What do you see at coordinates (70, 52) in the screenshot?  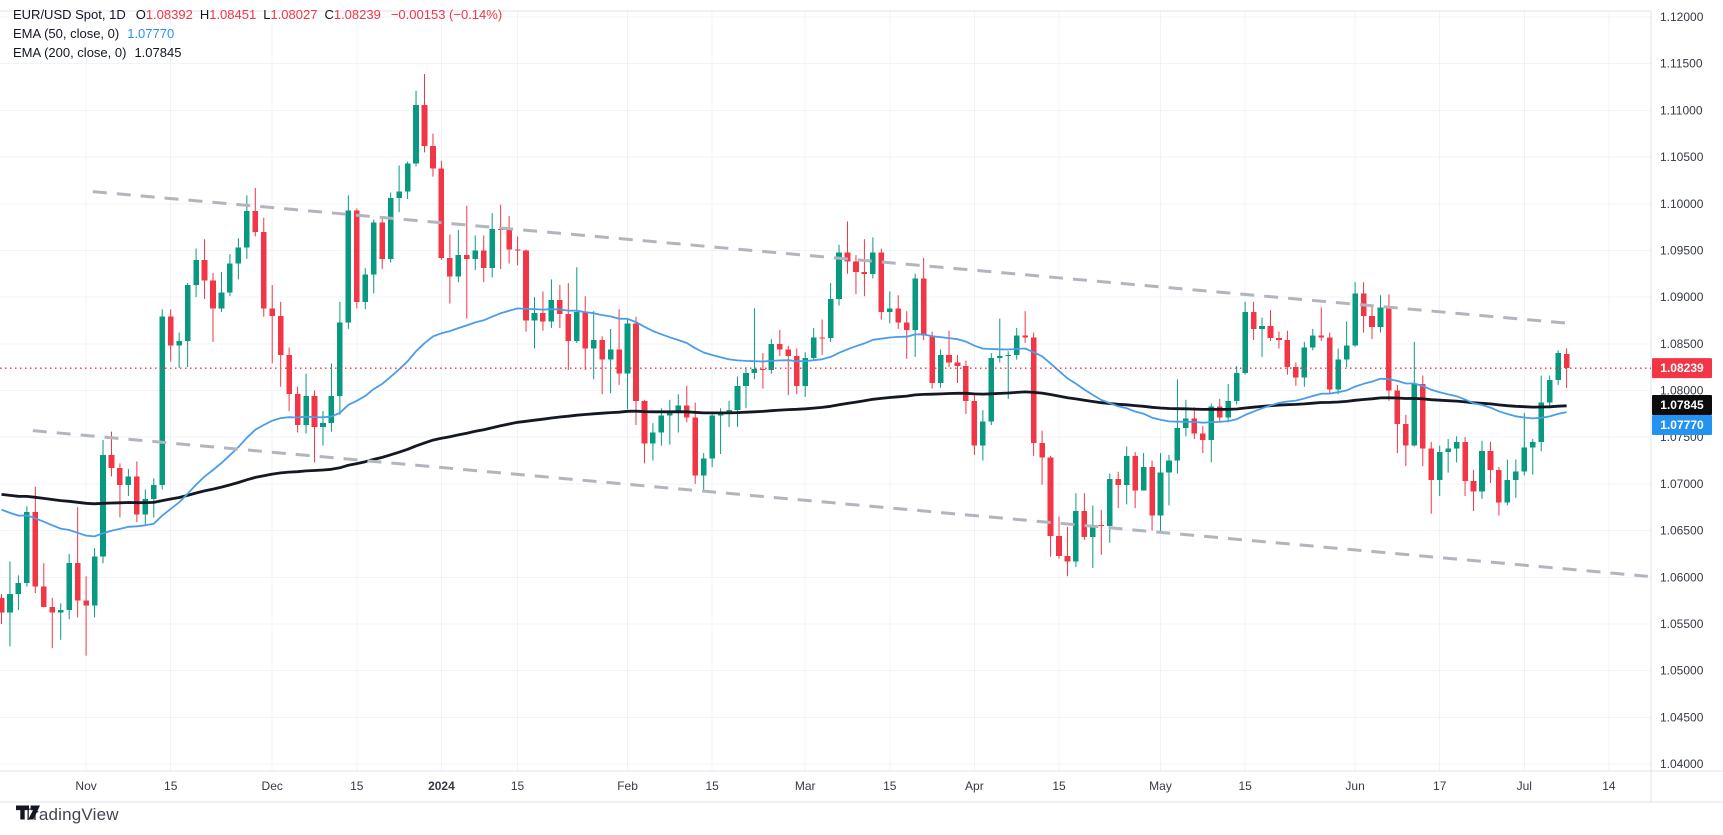 I see `ema200-label: EMA (200, close, 0)` at bounding box center [70, 52].